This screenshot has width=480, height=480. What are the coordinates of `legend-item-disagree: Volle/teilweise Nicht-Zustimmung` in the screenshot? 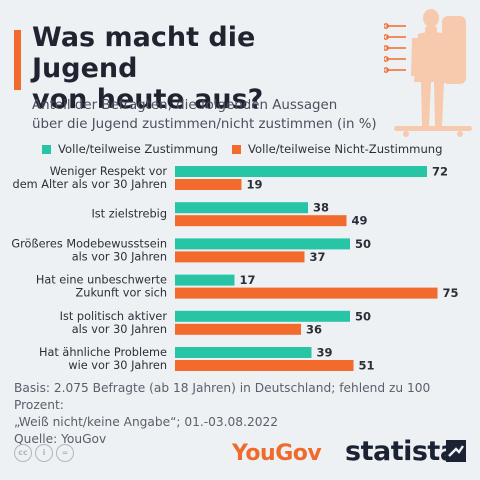 It's located at (337, 149).